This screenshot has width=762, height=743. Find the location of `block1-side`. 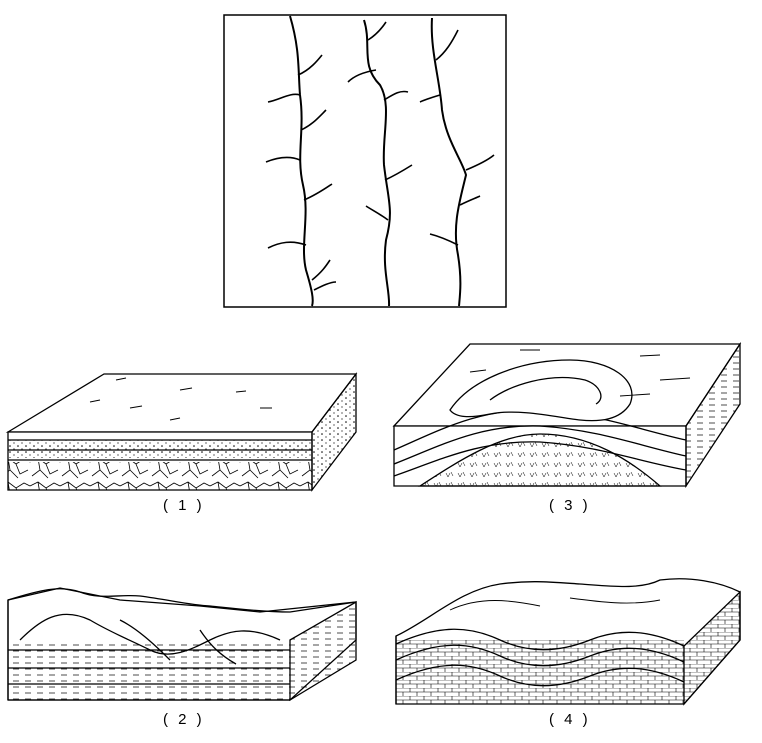

block1-side is located at coordinates (334, 432).